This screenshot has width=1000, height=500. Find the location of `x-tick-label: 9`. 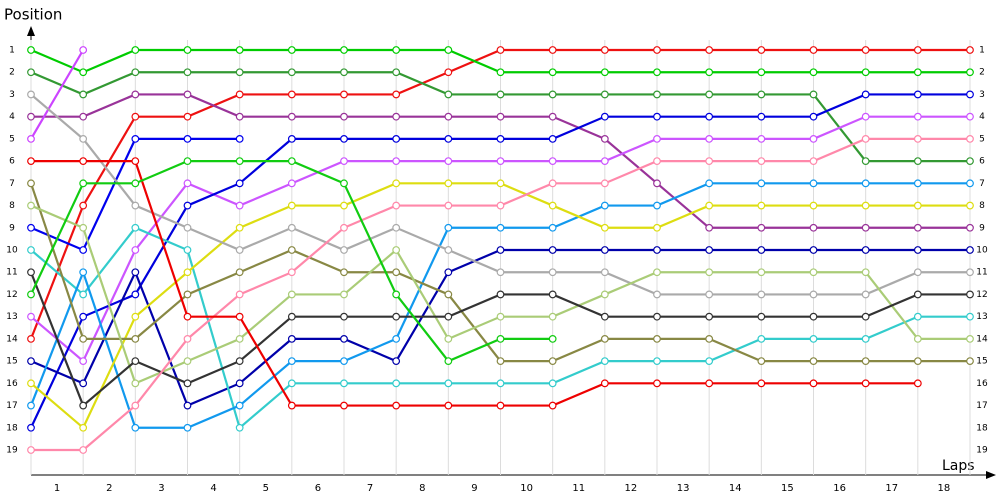

x-tick-label: 9 is located at coordinates (474, 488).